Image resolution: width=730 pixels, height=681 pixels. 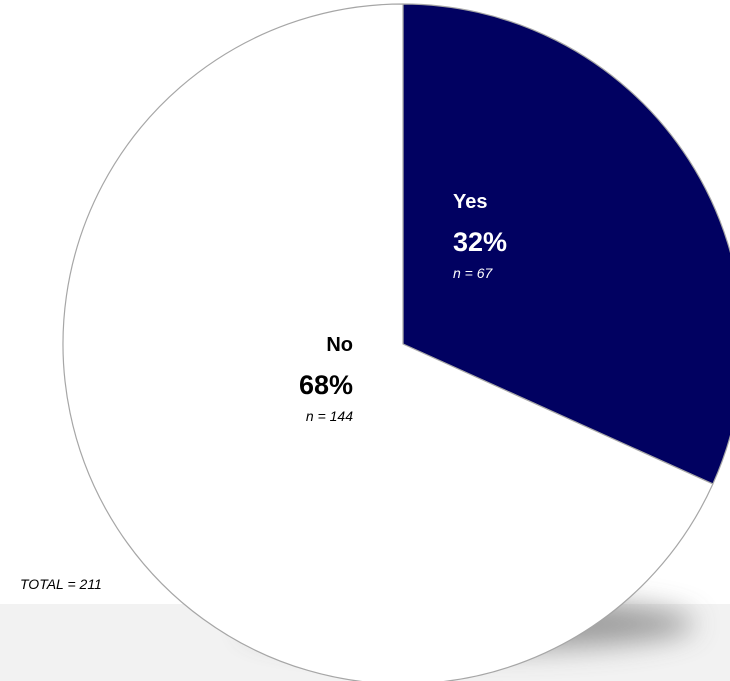 What do you see at coordinates (329, 416) in the screenshot?
I see `slice-n-no: n = 144` at bounding box center [329, 416].